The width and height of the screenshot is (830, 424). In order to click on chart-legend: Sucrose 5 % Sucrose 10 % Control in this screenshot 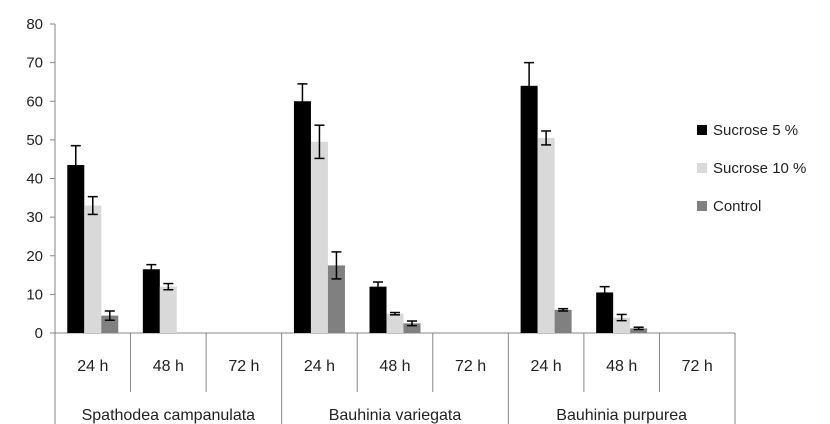, I will do `click(751, 168)`.